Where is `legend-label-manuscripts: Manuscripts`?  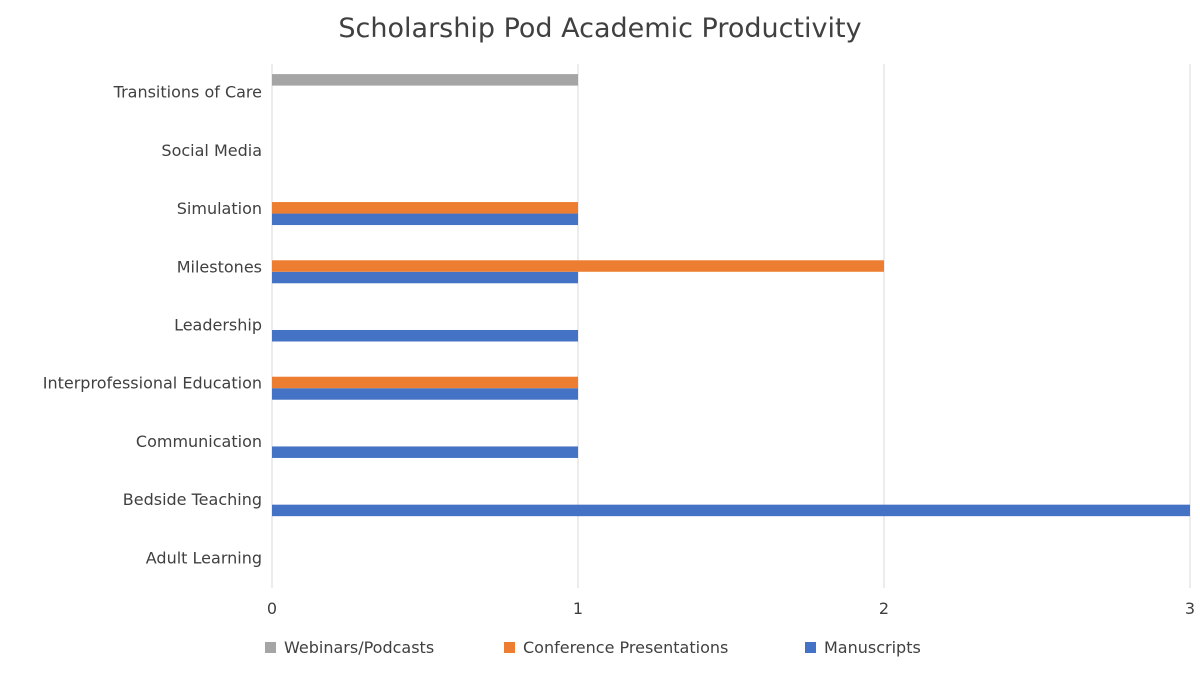
legend-label-manuscripts: Manuscripts is located at coordinates (872, 647).